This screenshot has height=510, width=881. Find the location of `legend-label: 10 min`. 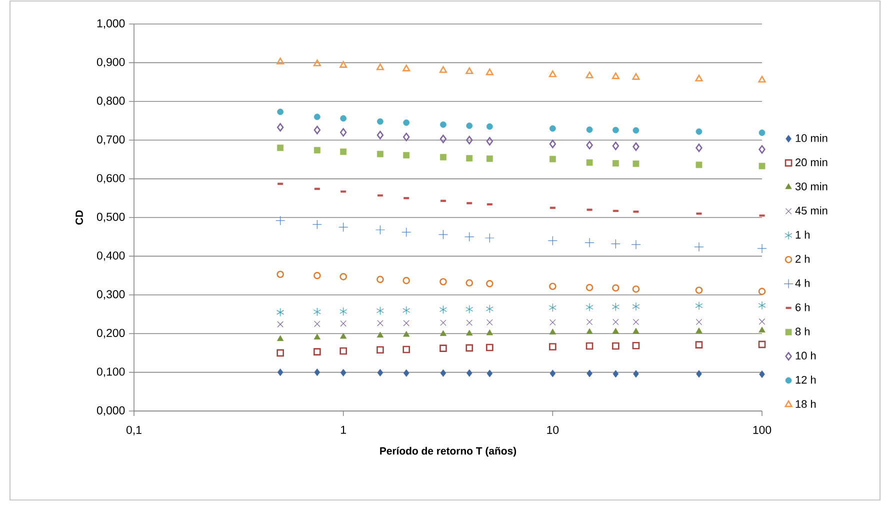

legend-label: 10 min is located at coordinates (812, 138).